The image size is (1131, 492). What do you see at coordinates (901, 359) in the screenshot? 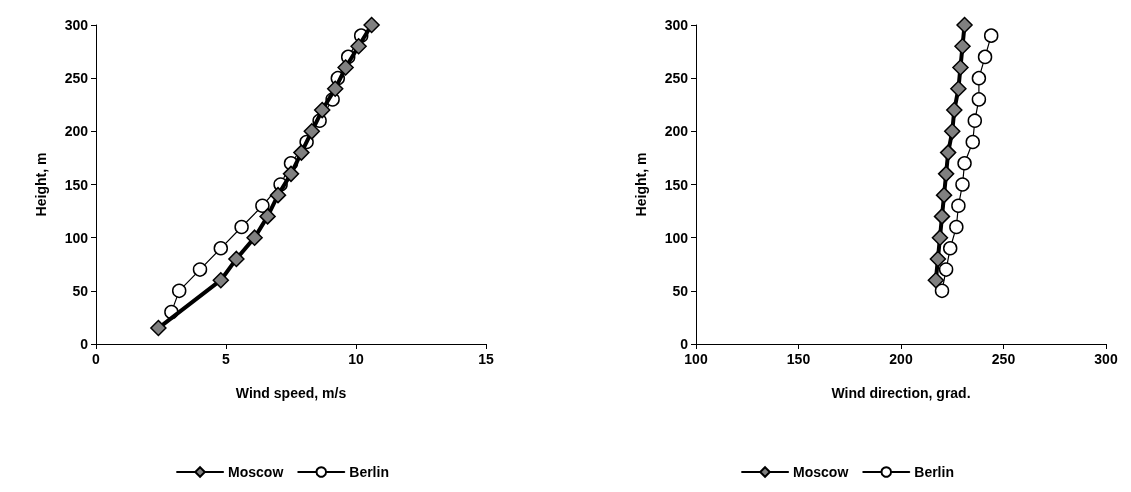
I see `x-tick-label: 200` at bounding box center [901, 359].